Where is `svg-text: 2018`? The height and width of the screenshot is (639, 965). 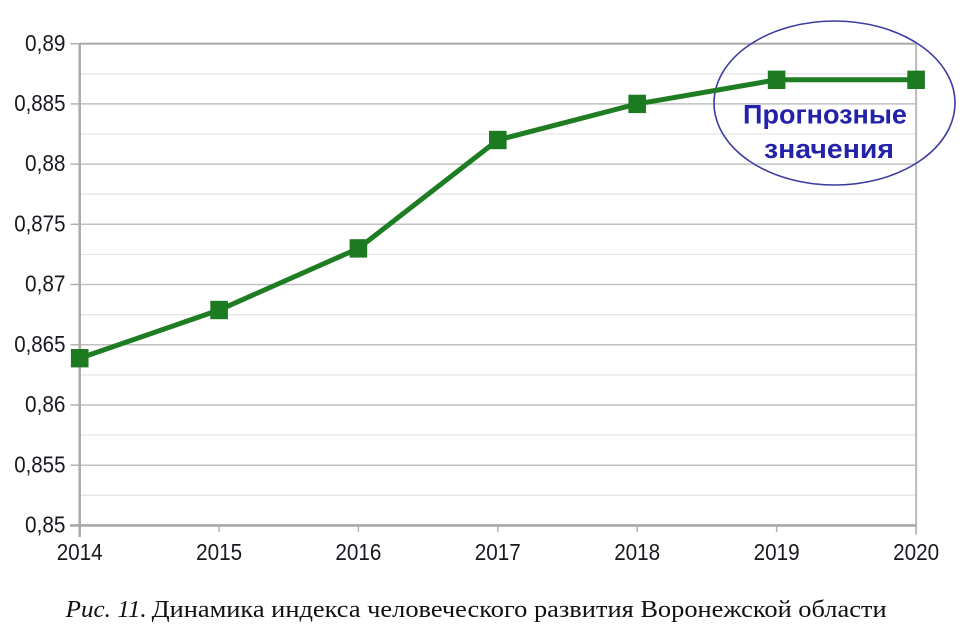 svg-text: 2018 is located at coordinates (637, 552).